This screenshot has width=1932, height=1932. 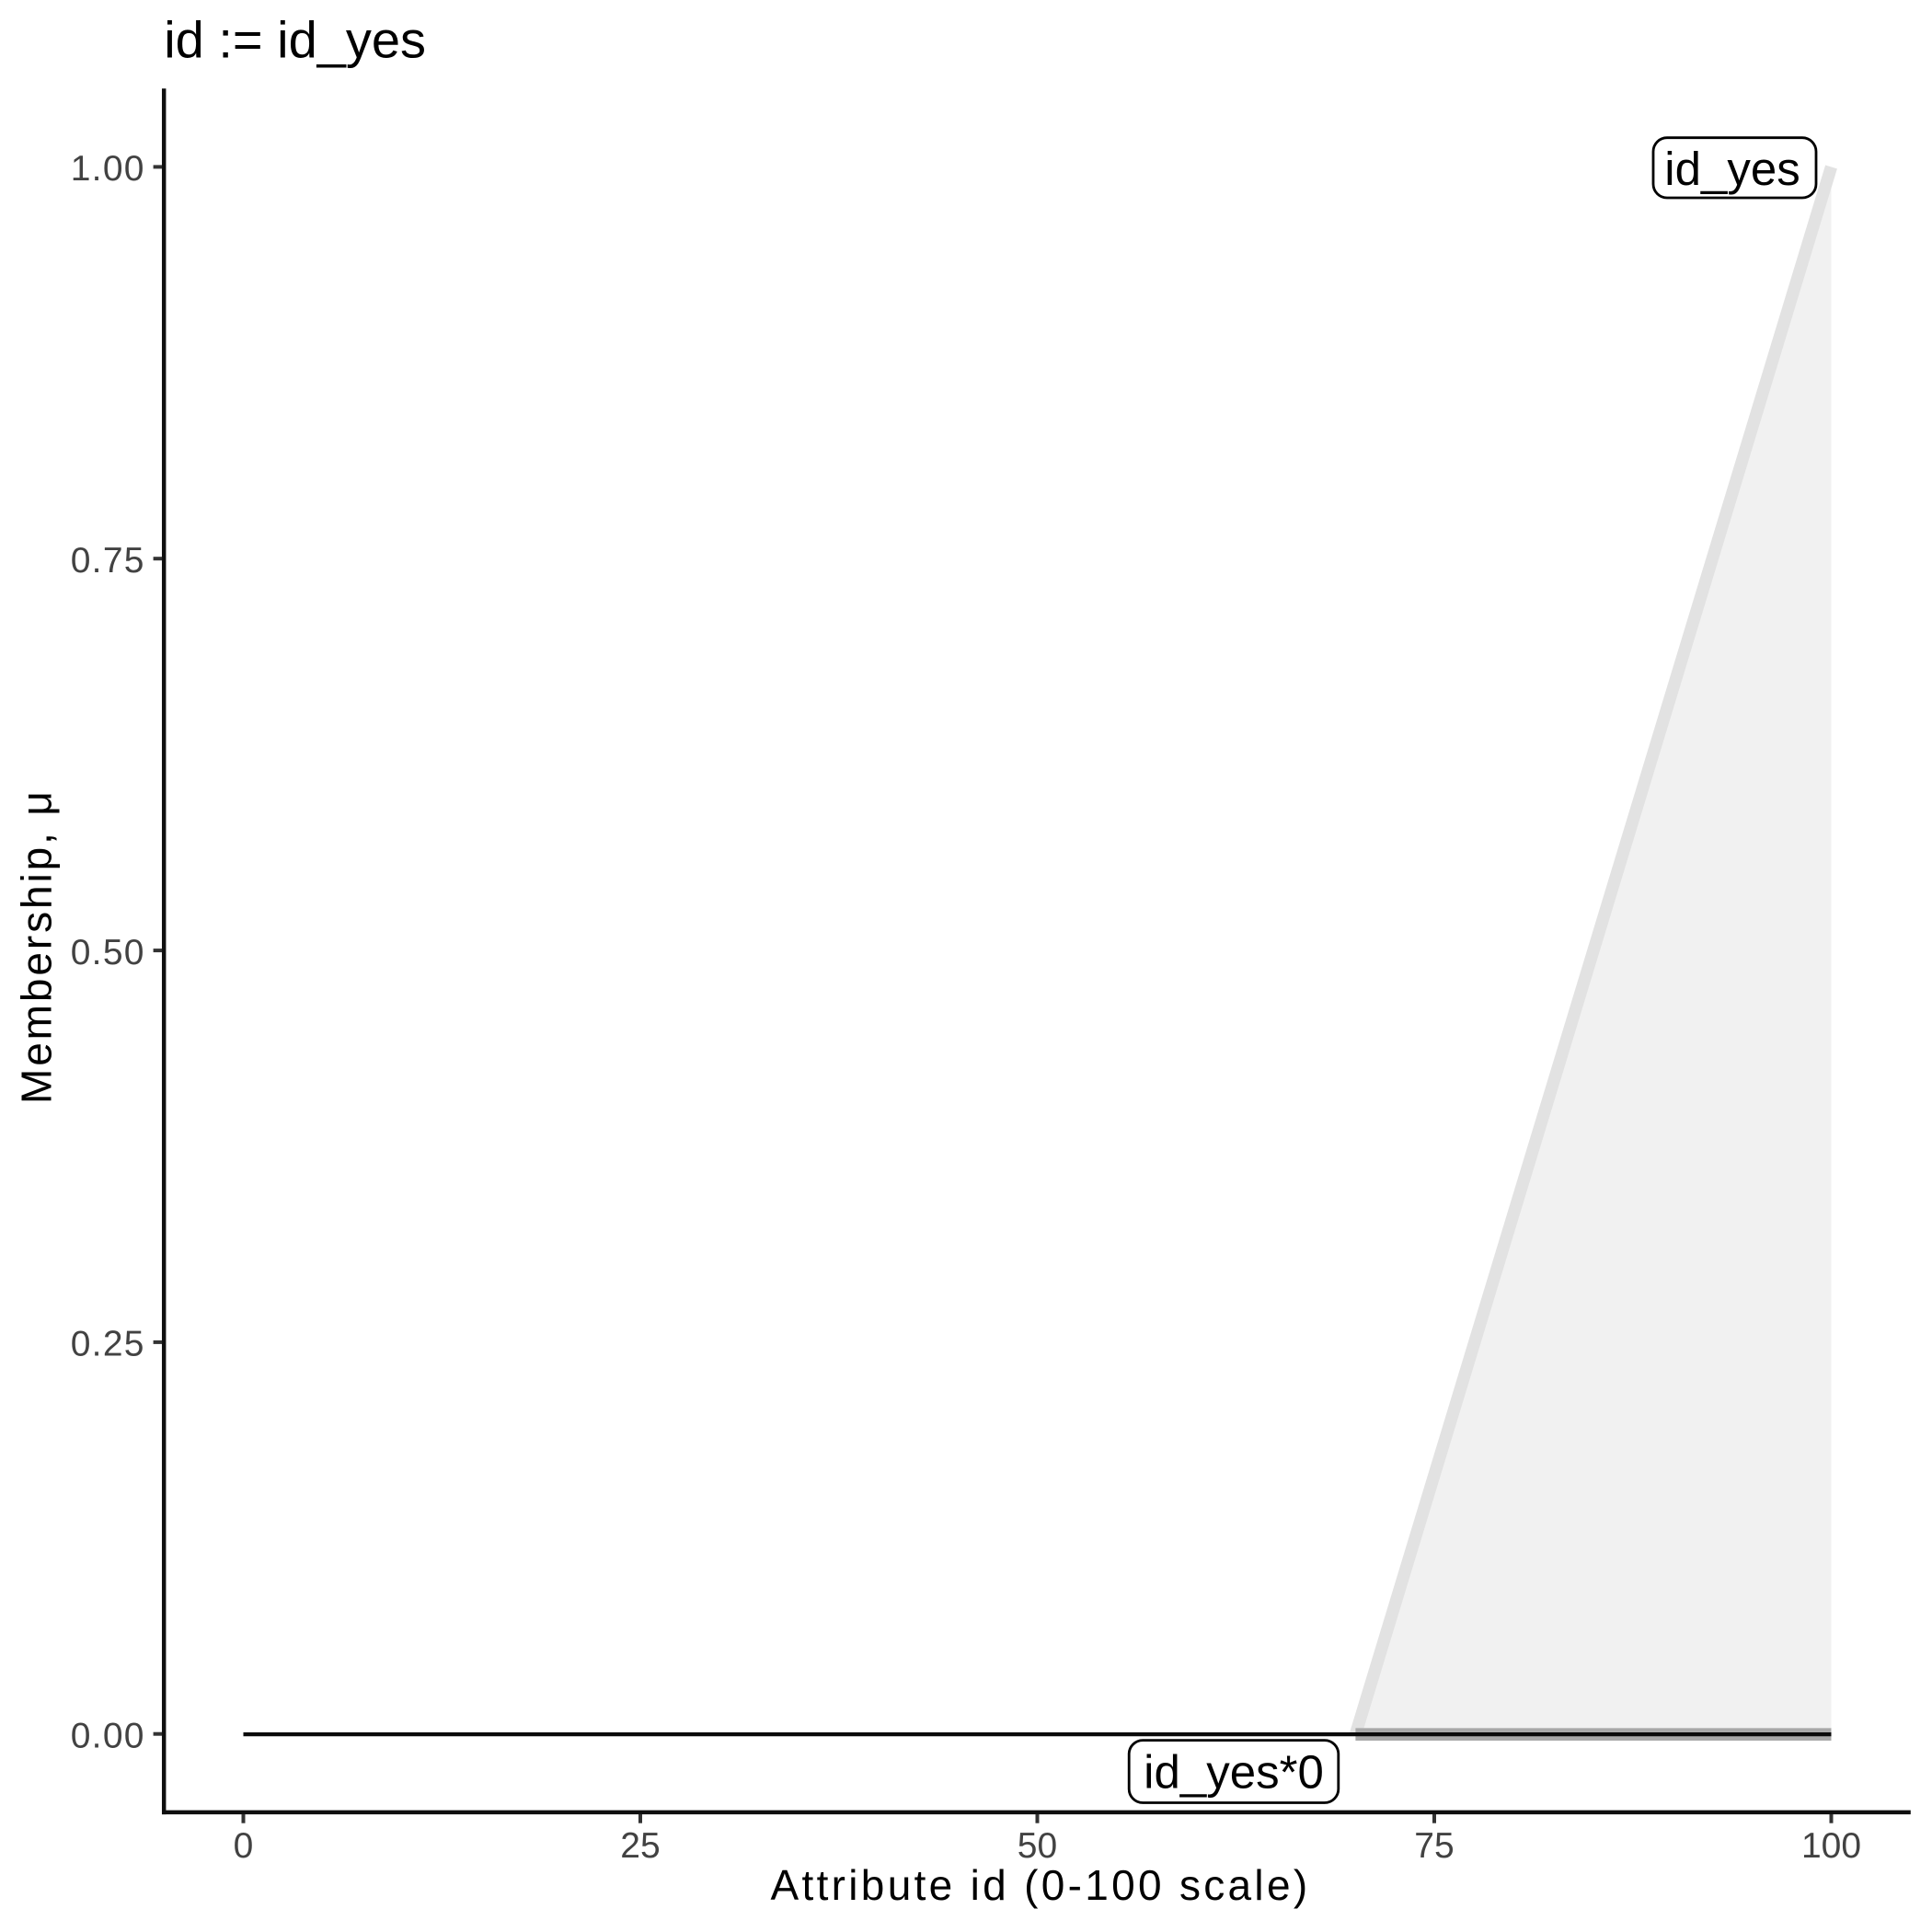 I want to click on svg-text: id := id_yes, so click(x=295, y=39).